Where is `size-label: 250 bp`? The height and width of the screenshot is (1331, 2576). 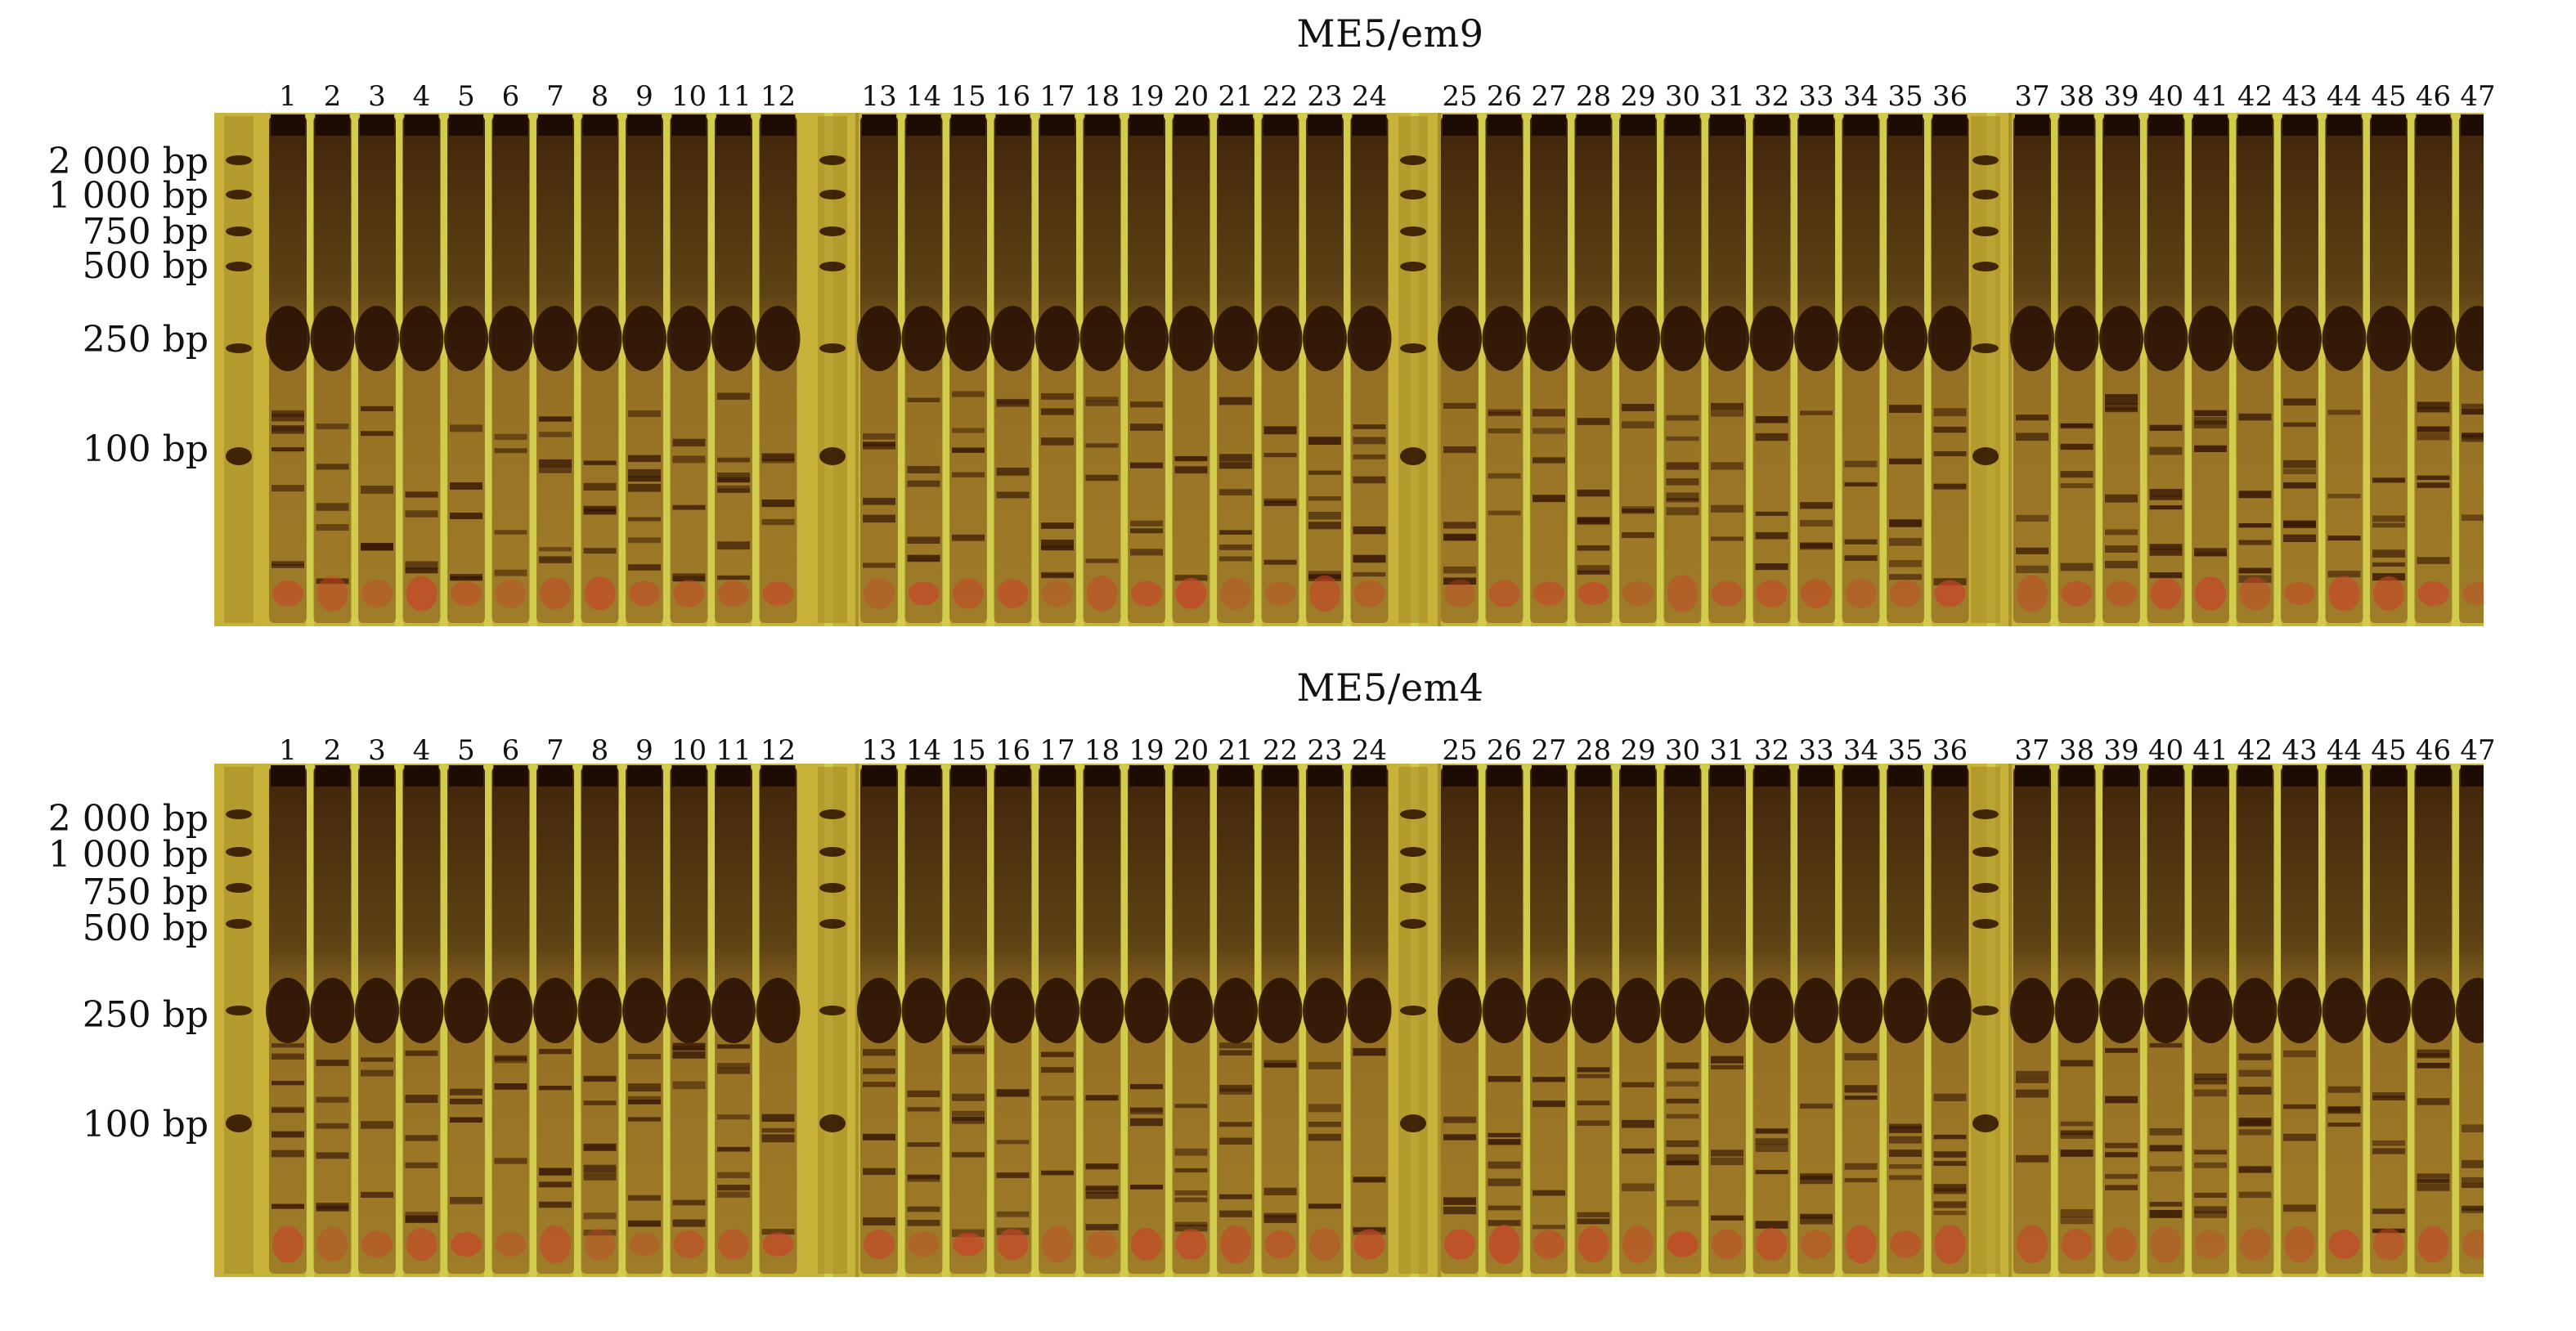
size-label: 250 bp is located at coordinates (145, 340).